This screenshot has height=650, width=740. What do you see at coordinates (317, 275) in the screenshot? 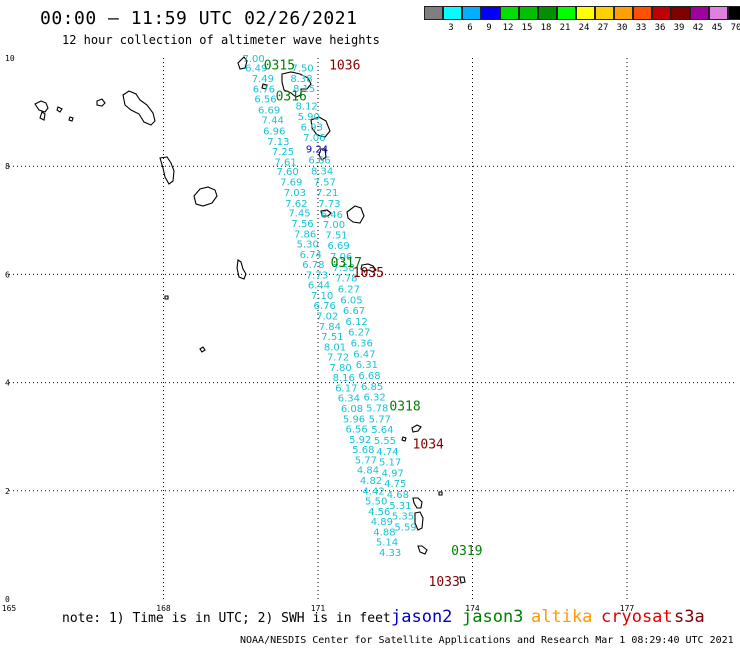
I see `swh-value-label: 7.73` at bounding box center [317, 275].